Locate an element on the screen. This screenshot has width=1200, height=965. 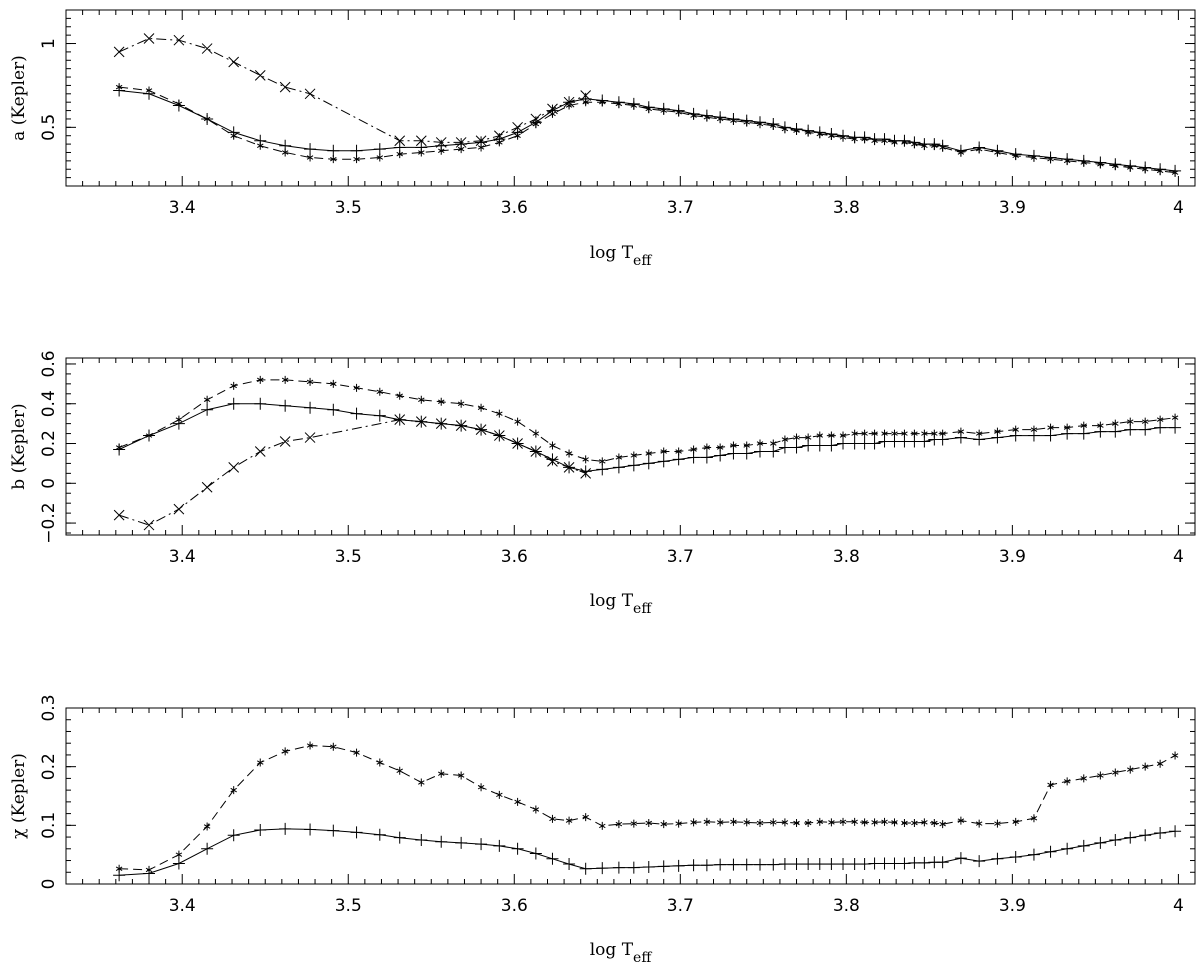
x-tick-label: 3.8 is located at coordinates (846, 208).